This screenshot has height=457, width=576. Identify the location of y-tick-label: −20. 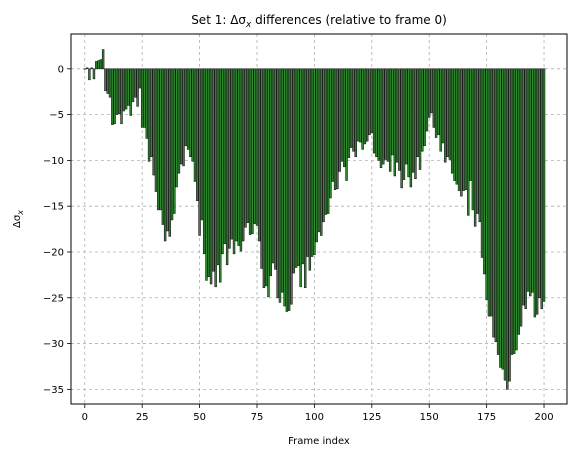
(53, 252).